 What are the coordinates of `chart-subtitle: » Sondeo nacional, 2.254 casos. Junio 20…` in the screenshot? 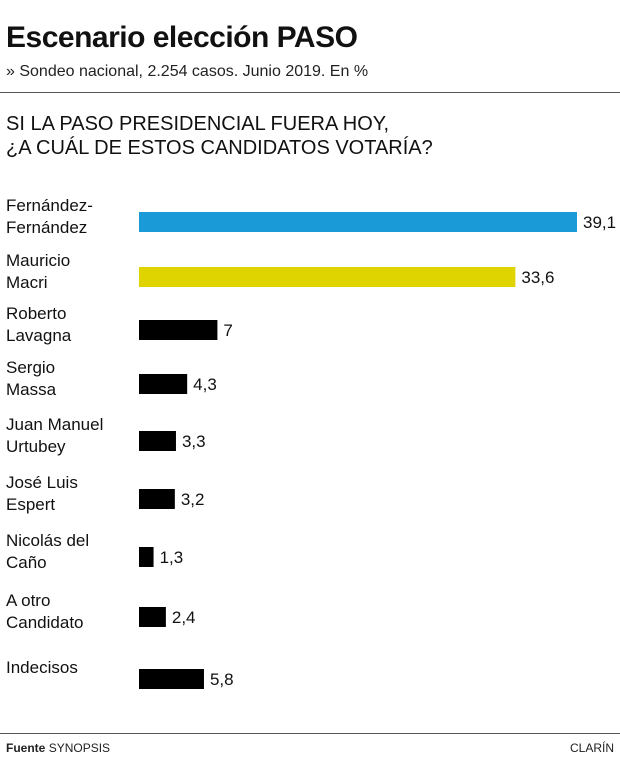 It's located at (187, 71).